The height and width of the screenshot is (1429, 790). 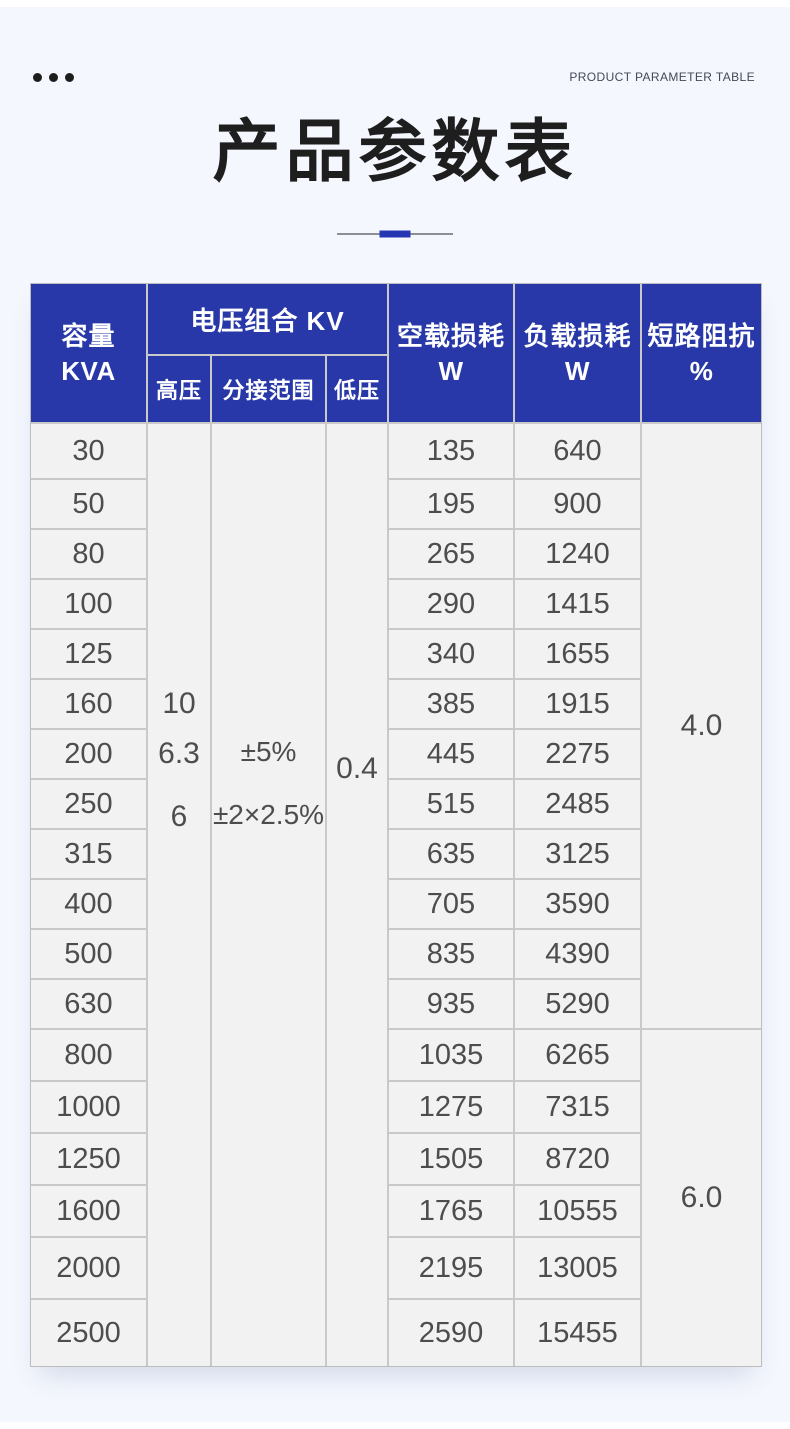 What do you see at coordinates (179, 895) in the screenshot?
I see `merged-high-voltage: 10 6.3 6` at bounding box center [179, 895].